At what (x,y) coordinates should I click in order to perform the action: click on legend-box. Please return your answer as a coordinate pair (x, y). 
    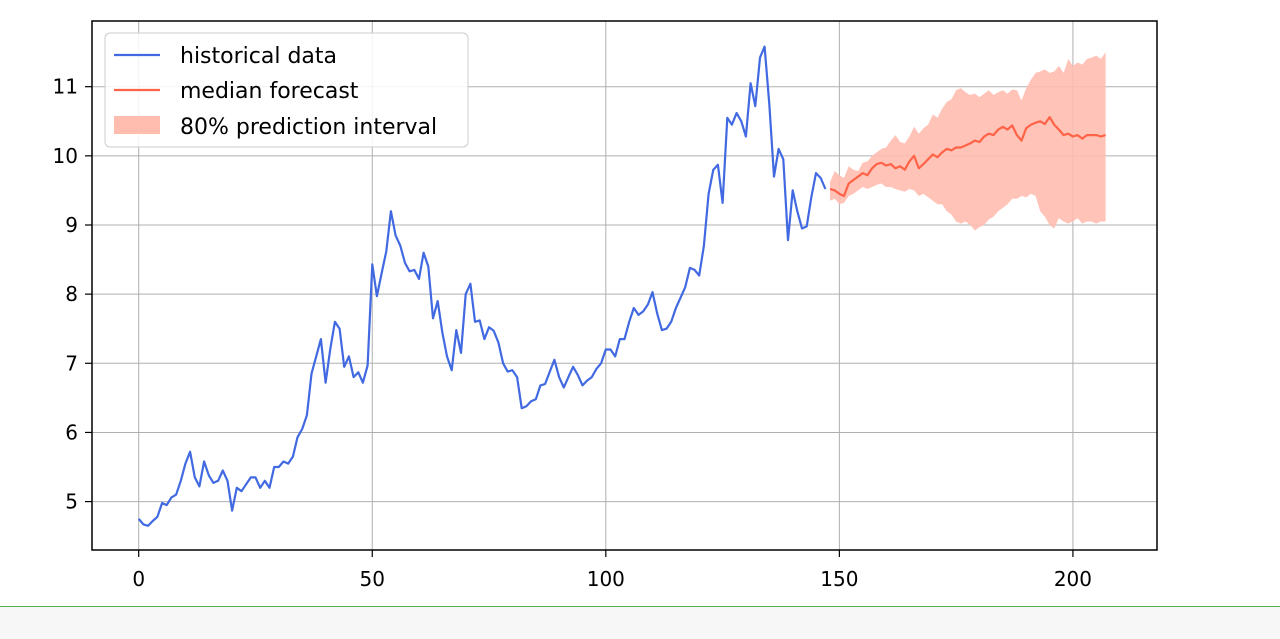
    Looking at the image, I should click on (286, 90).